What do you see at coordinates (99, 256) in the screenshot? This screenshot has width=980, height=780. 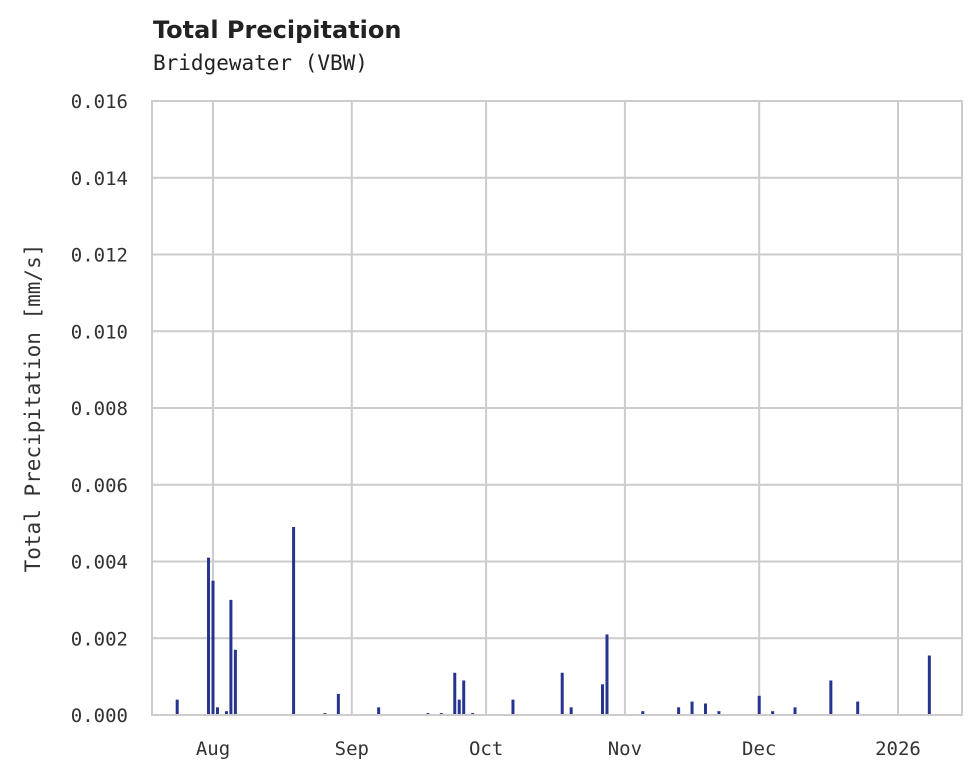 I see `y-tick-label: 0.012` at bounding box center [99, 256].